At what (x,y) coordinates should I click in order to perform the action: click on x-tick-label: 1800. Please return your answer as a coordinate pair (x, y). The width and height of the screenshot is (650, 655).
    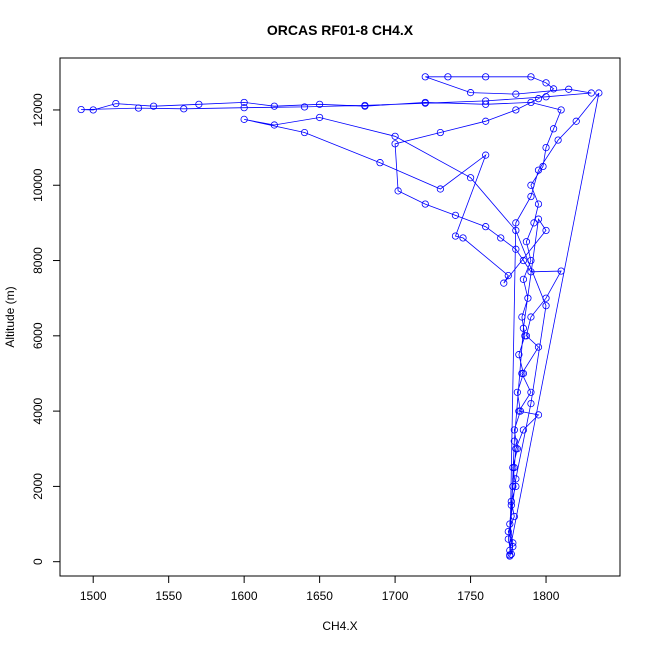
    Looking at the image, I should click on (546, 596).